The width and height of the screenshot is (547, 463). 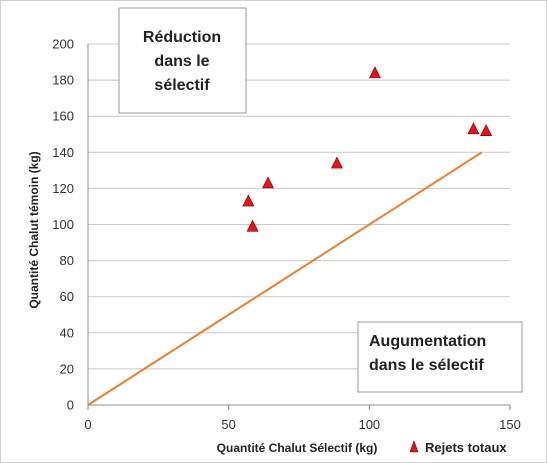 What do you see at coordinates (426, 365) in the screenshot?
I see `annotation-augmentation-line-2: dans le sélectif` at bounding box center [426, 365].